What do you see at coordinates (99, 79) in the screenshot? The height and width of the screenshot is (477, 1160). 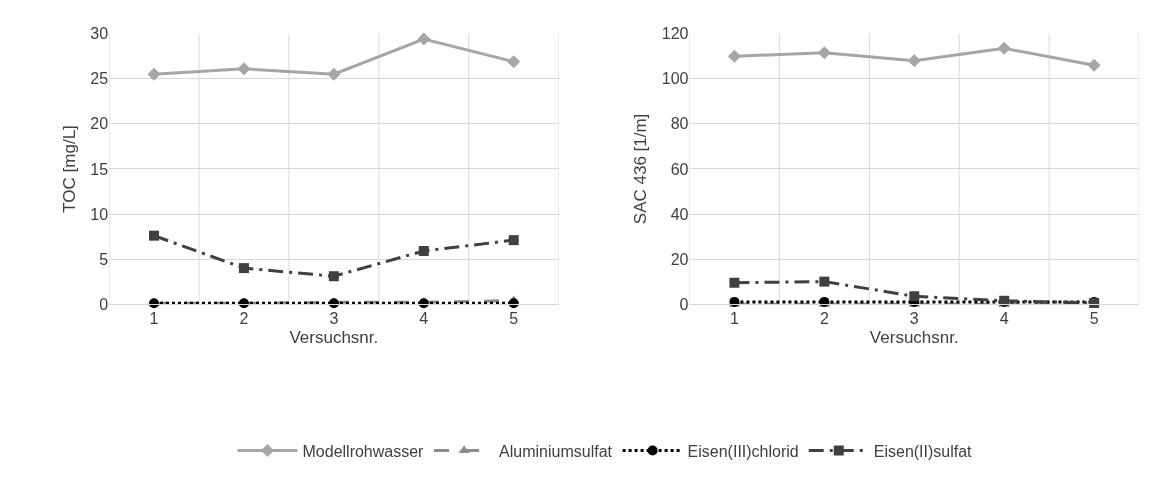 I see `y-tick-label: 25` at bounding box center [99, 79].